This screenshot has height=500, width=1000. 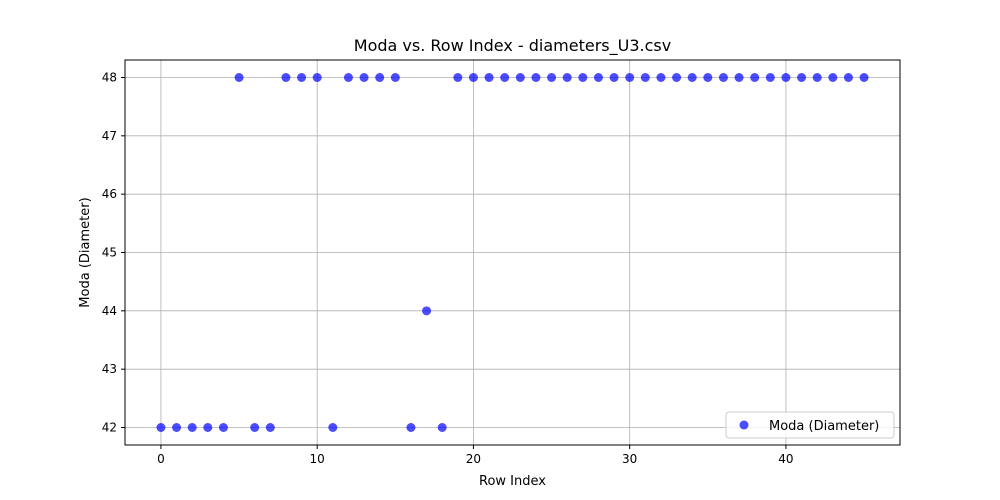 What do you see at coordinates (512, 481) in the screenshot?
I see `x-axis-label: Row Index` at bounding box center [512, 481].